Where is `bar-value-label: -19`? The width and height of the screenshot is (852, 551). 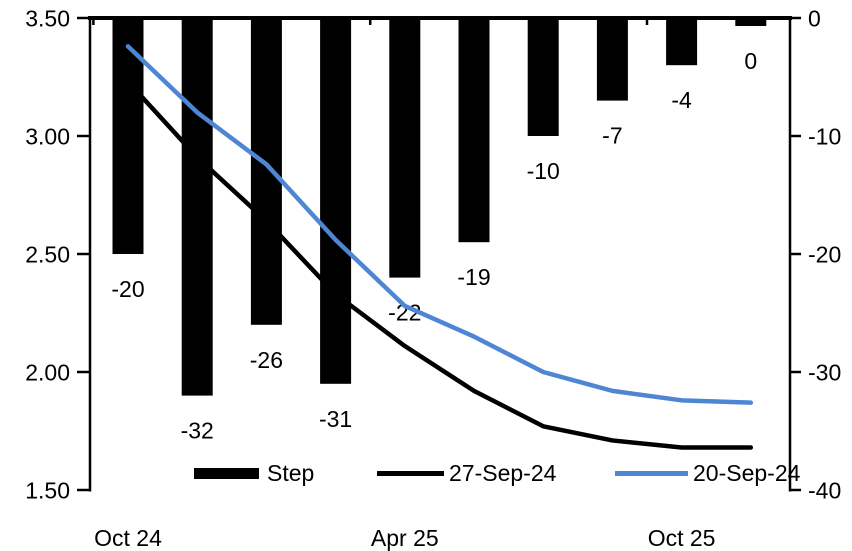
bar-value-label: -19 is located at coordinates (473, 277).